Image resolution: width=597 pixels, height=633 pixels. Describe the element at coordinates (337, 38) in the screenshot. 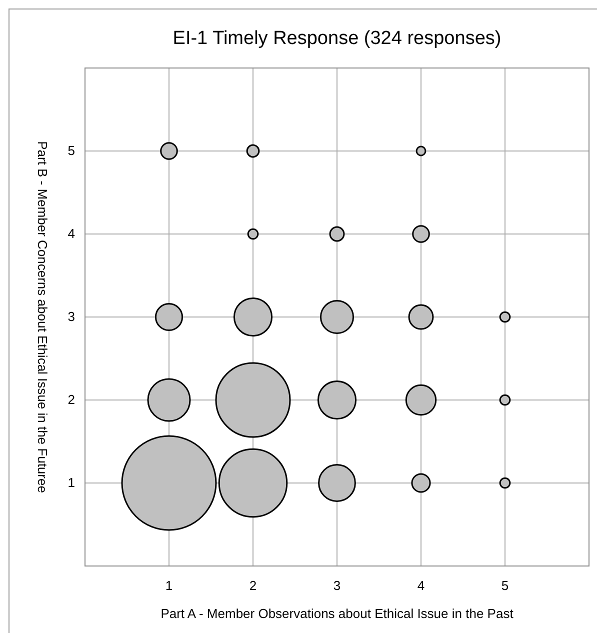

I see `chart-title: EI-1 Timely Response (324 responses)` at that location.